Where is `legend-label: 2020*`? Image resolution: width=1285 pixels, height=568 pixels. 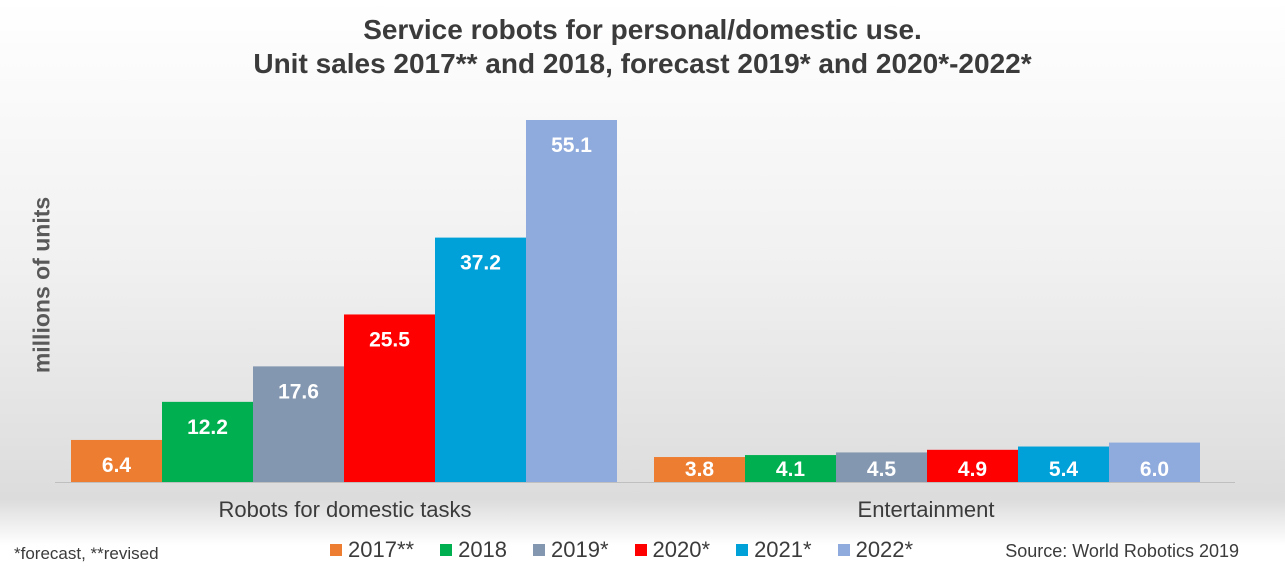
legend-label: 2020* is located at coordinates (681, 549).